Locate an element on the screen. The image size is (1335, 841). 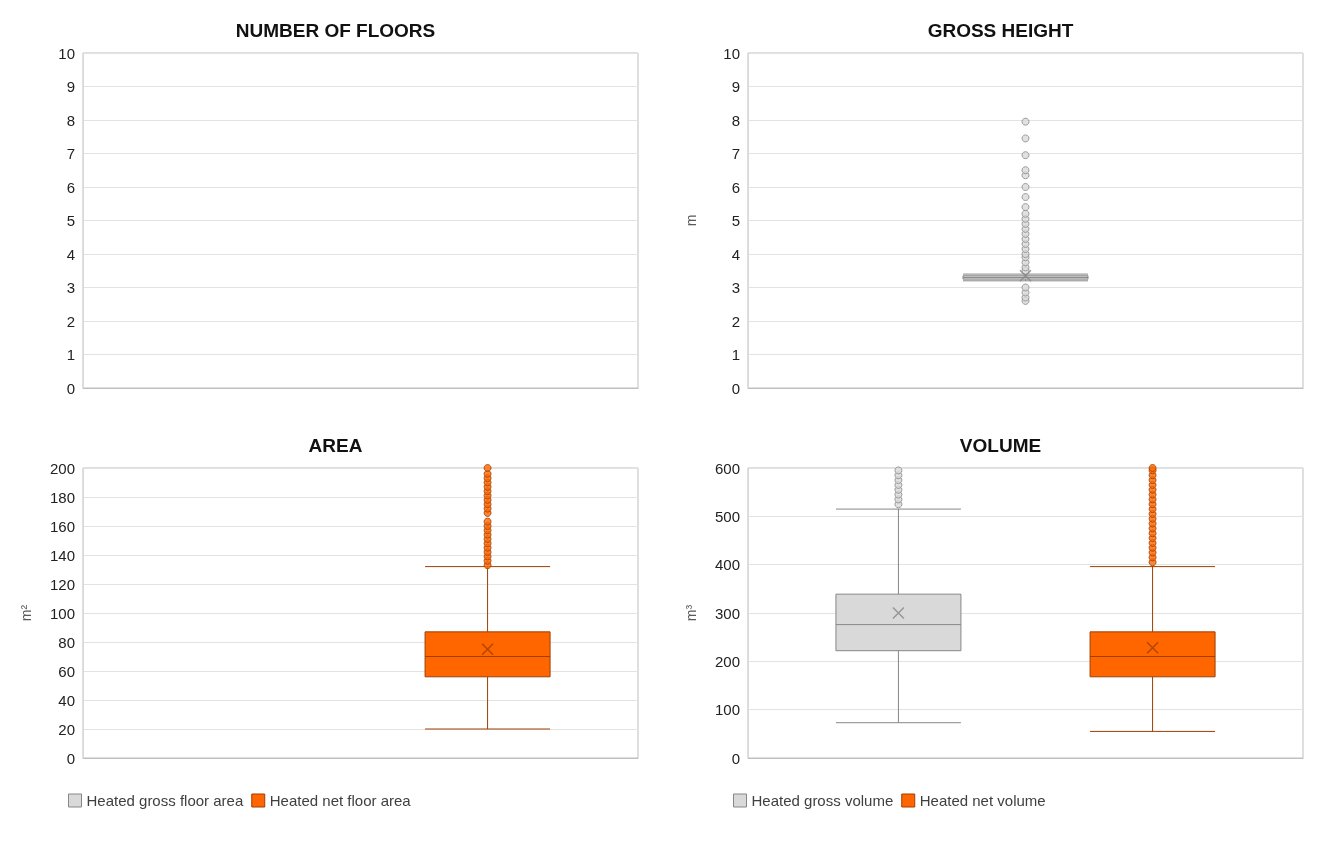
y-tick-label: 80 is located at coordinates (66, 642).